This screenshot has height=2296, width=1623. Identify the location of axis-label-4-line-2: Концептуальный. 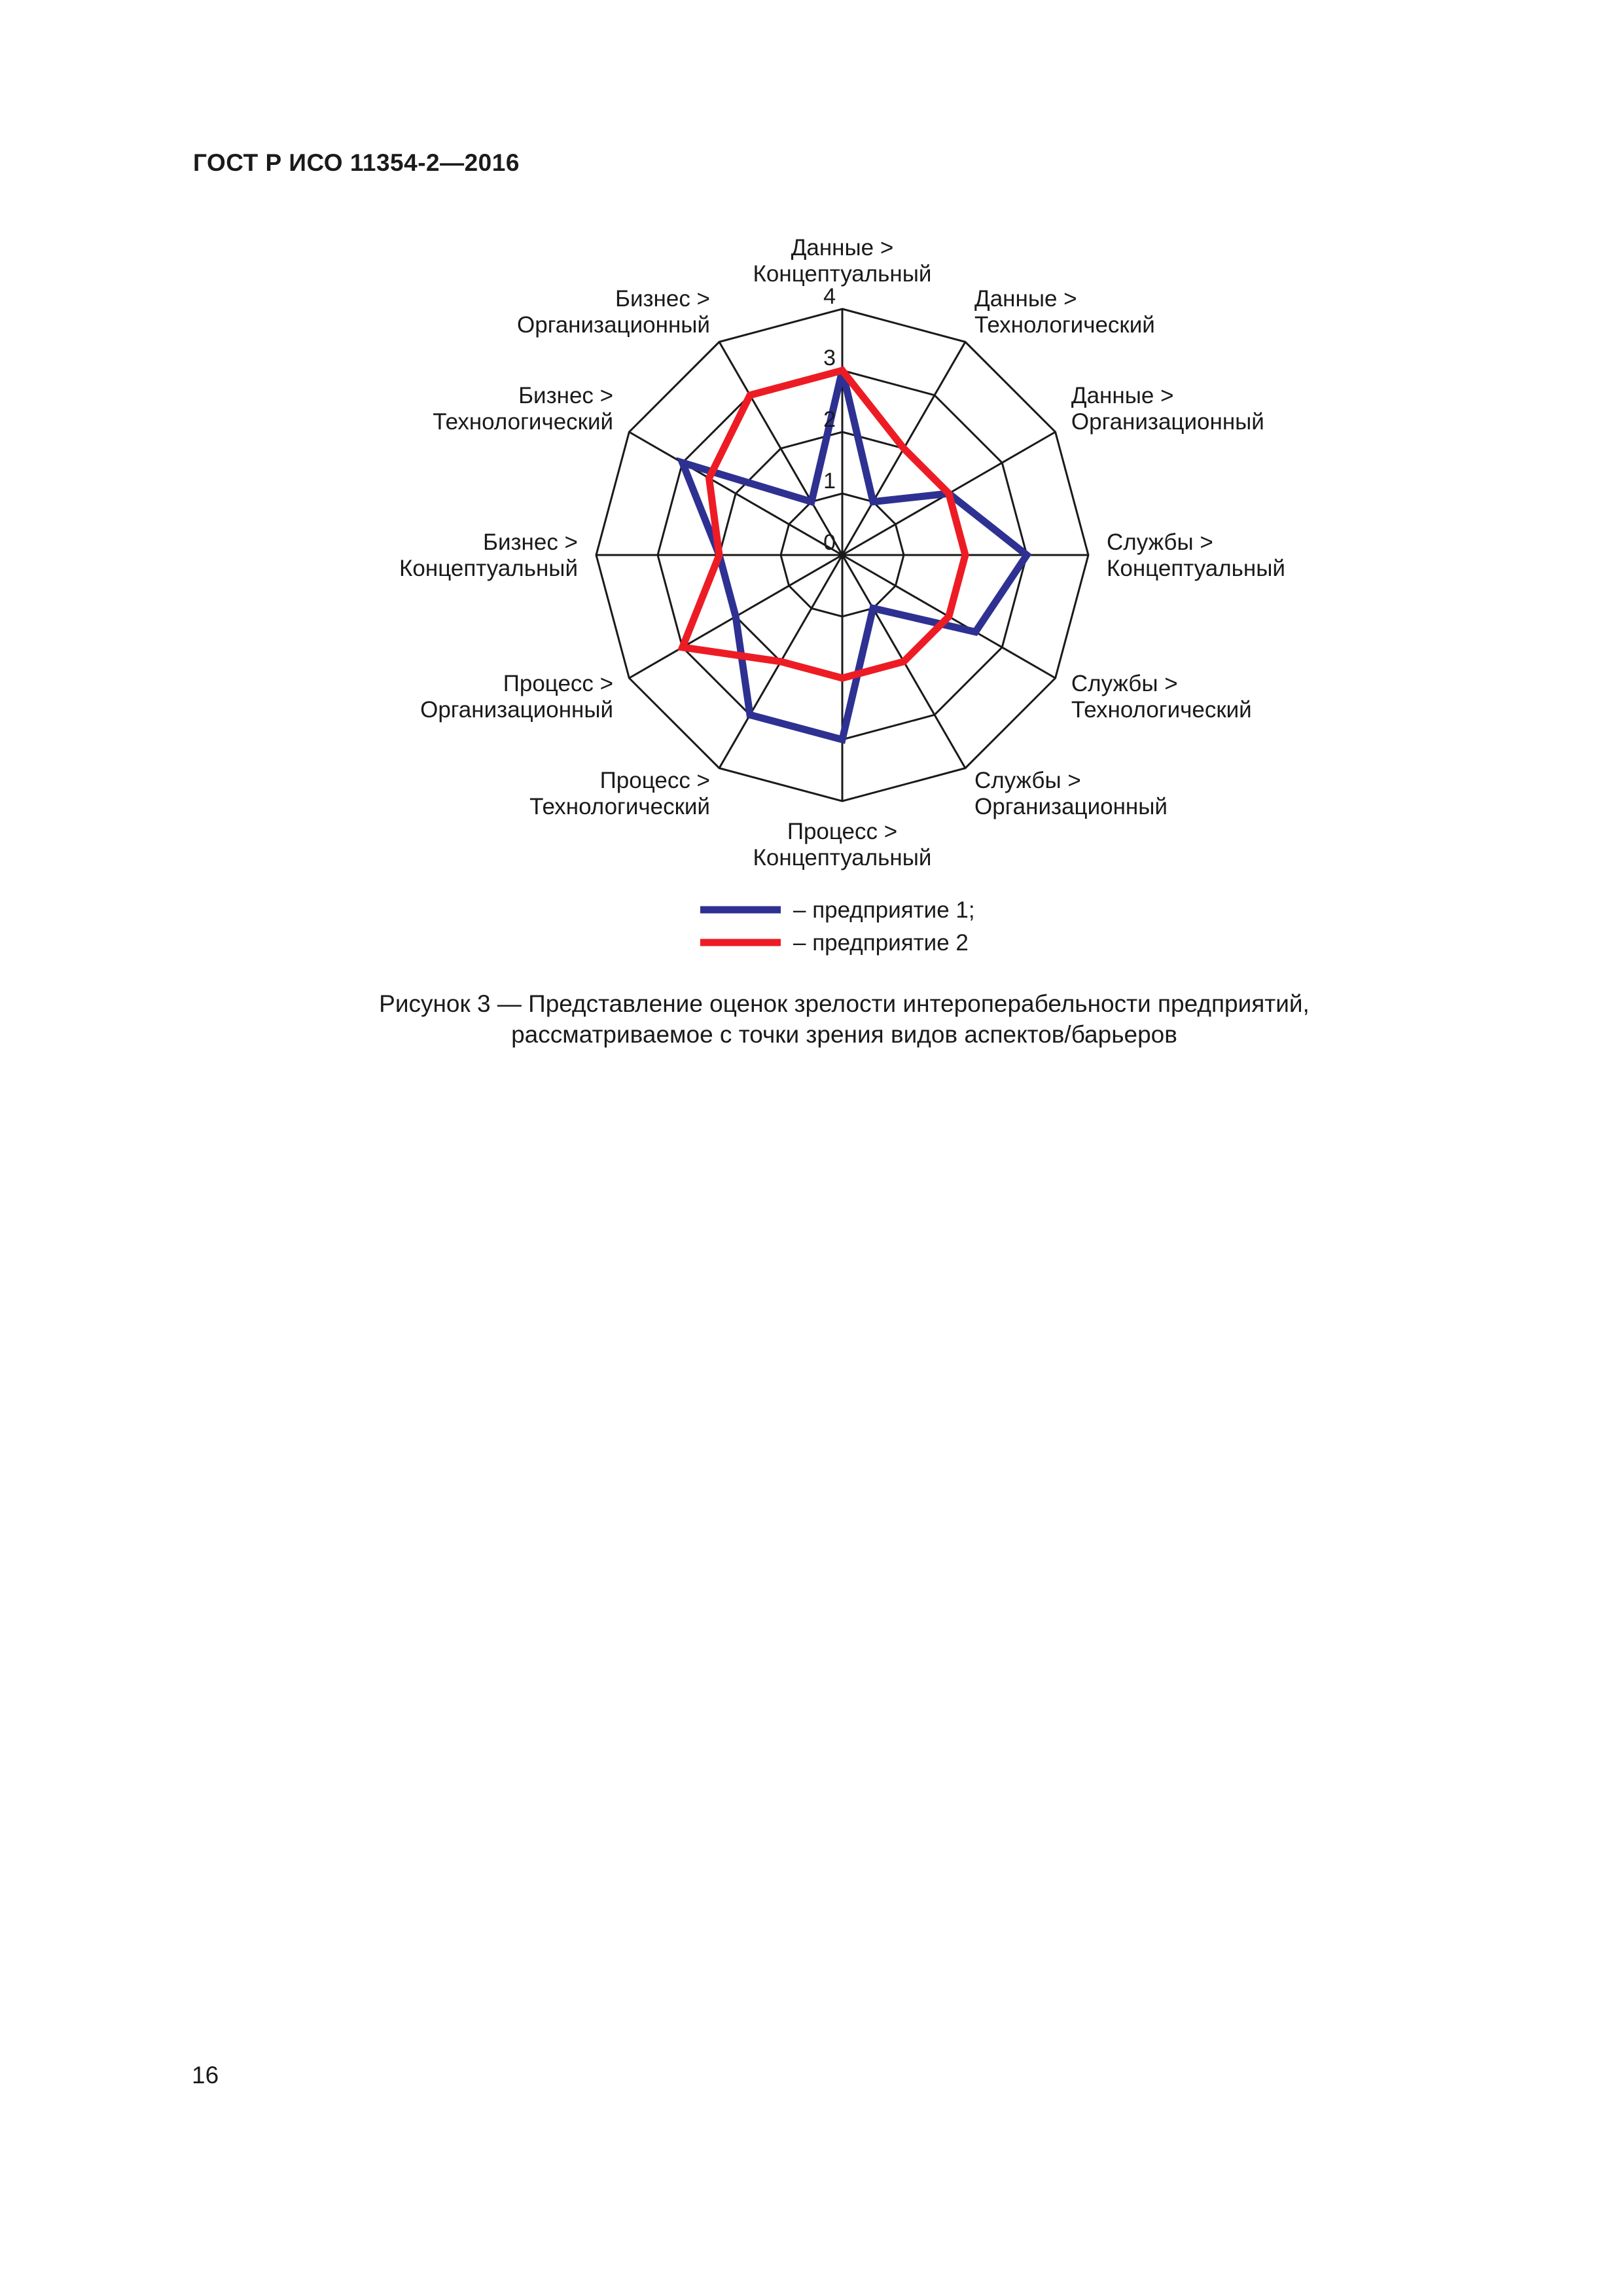
(1196, 568).